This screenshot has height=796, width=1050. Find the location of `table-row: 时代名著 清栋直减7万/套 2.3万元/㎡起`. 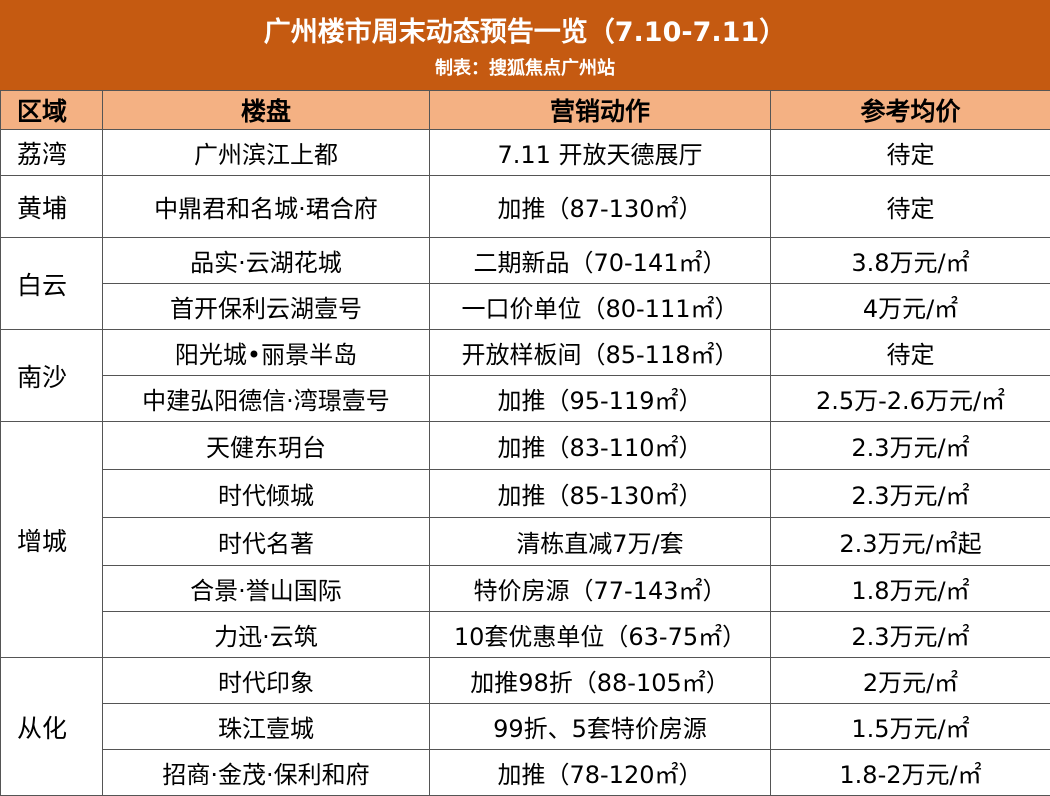

table-row: 时代名著 清栋直减7万/套 2.3万元/㎡起 is located at coordinates (525, 541).